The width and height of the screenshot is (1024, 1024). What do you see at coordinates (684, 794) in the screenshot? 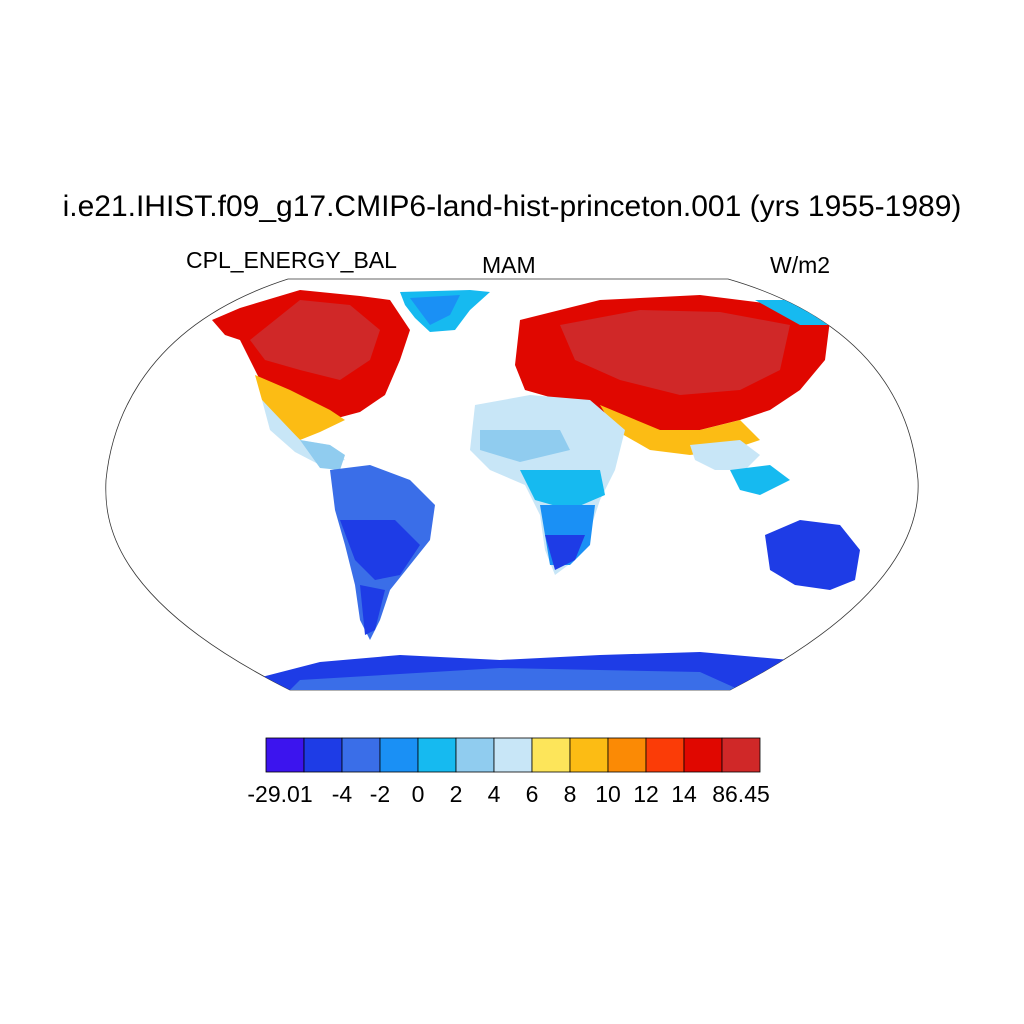
I see `colorbar-tick-label: 14` at bounding box center [684, 794].